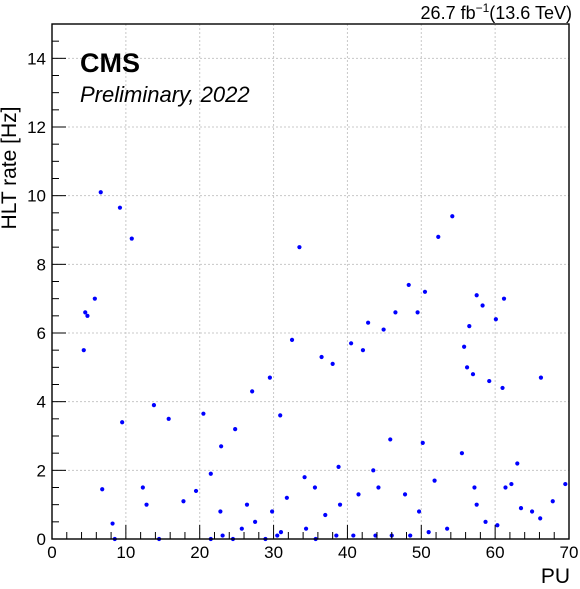  What do you see at coordinates (41, 470) in the screenshot?
I see `y-tick-label: 2` at bounding box center [41, 470].